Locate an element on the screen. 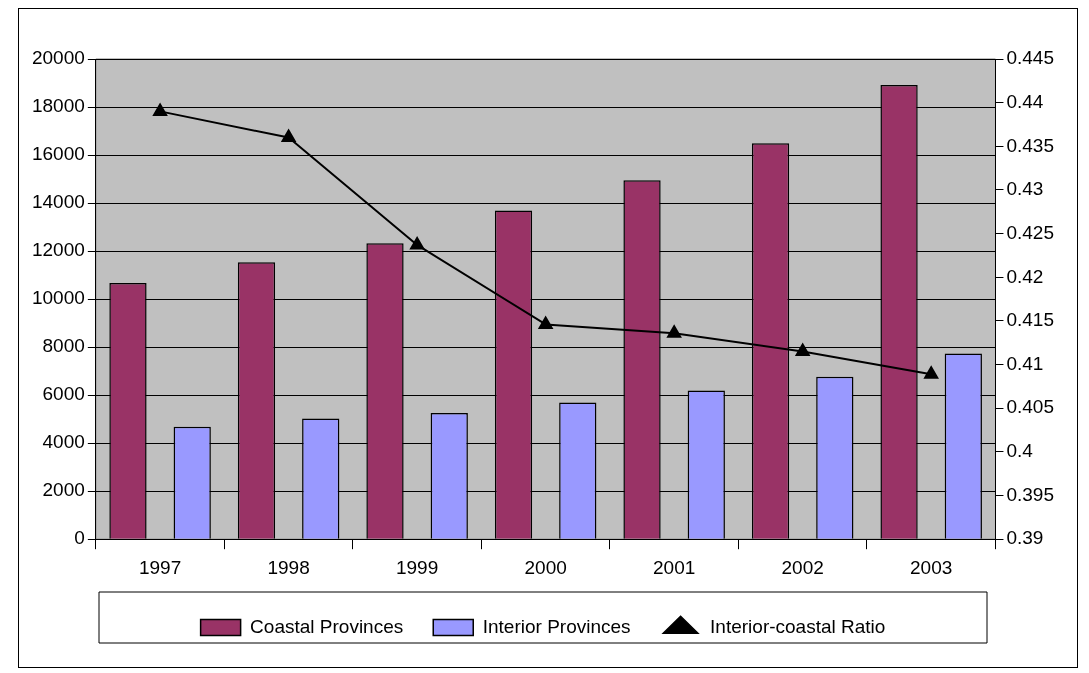 Image resolution: width=1089 pixels, height=673 pixels. y2-tick-label: 0.39 is located at coordinates (1025, 538).